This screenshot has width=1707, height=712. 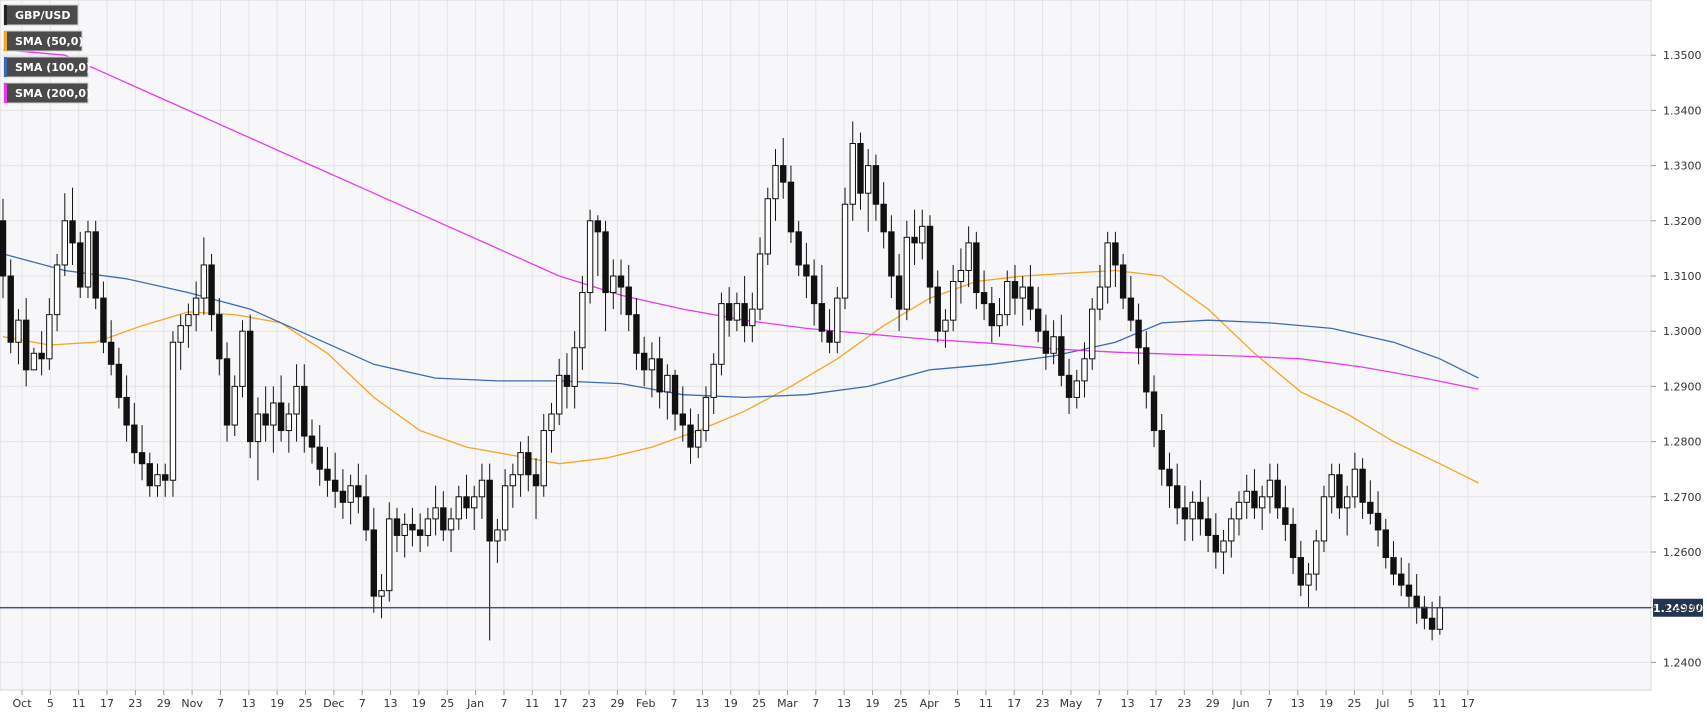 What do you see at coordinates (192, 703) in the screenshot?
I see `x-tick-label: Nov` at bounding box center [192, 703].